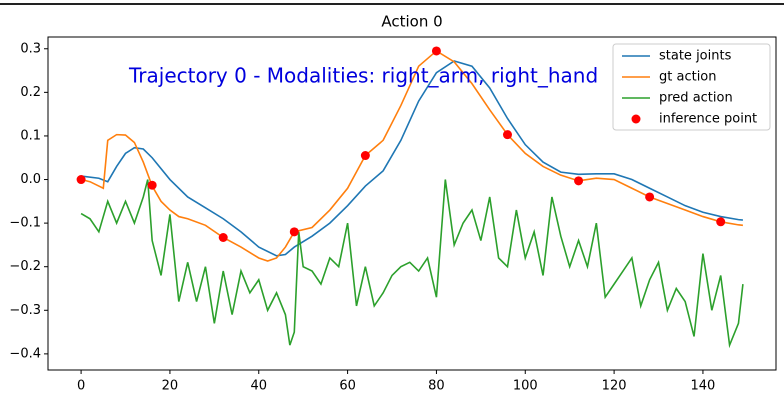  What do you see at coordinates (703, 386) in the screenshot?
I see `x-tick-label: 140` at bounding box center [703, 386].